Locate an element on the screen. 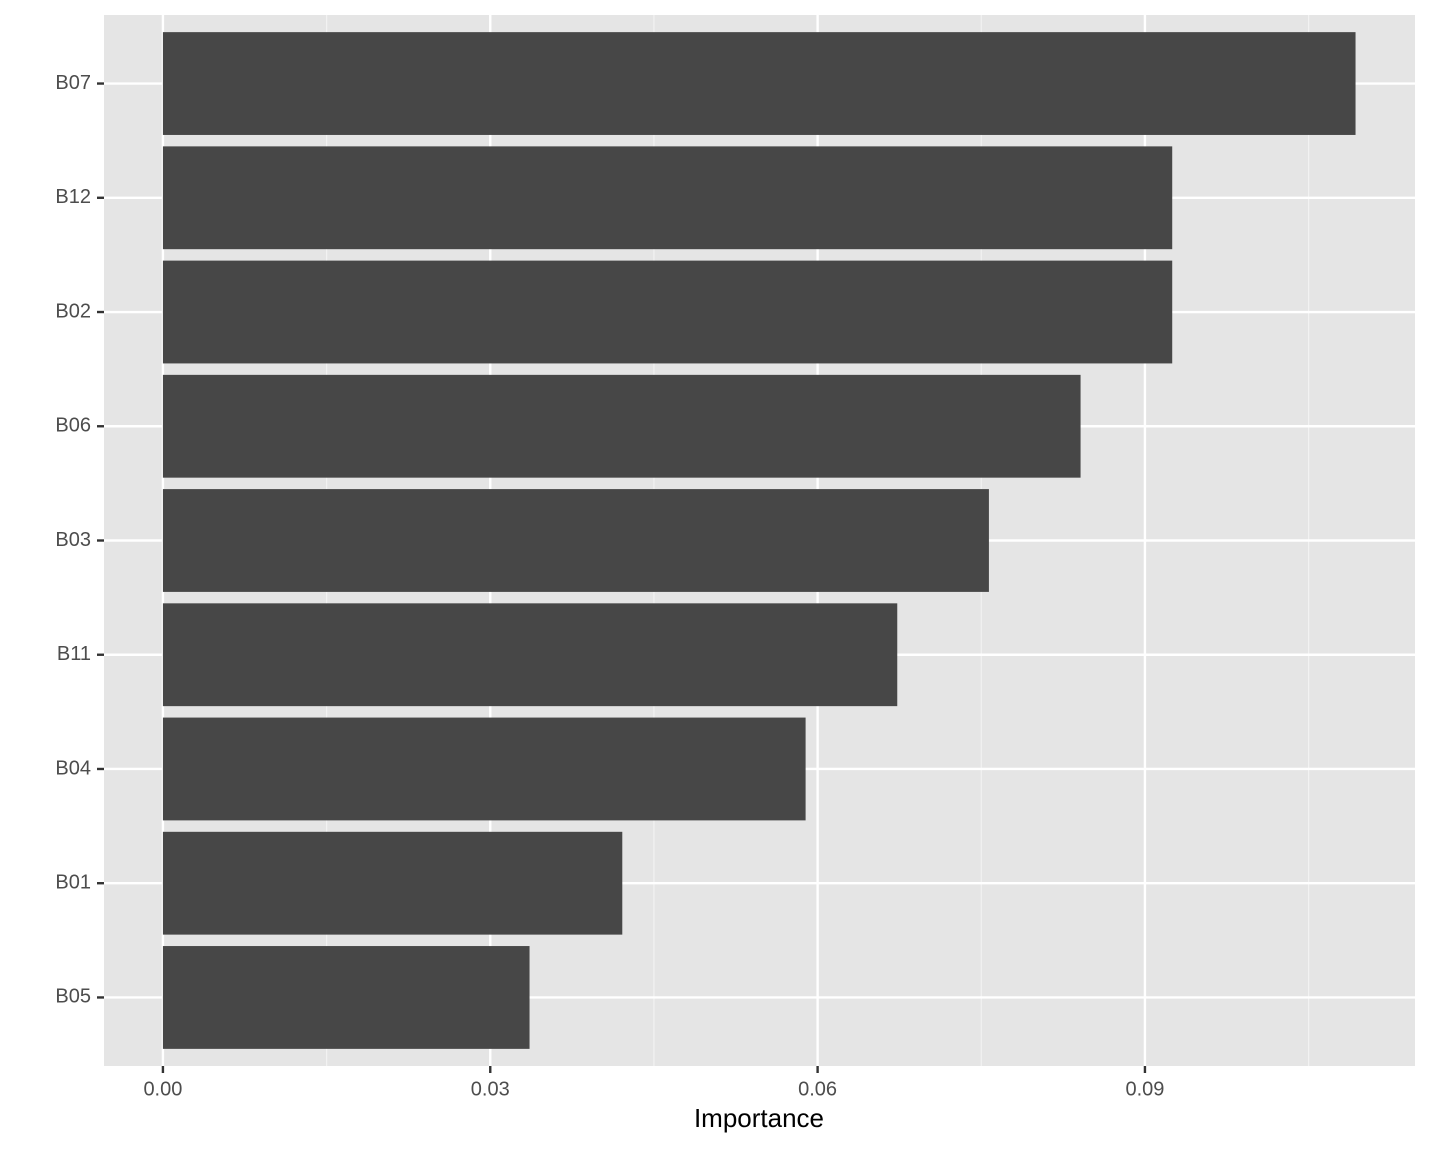  y-tick-label: B03 is located at coordinates (73, 540).